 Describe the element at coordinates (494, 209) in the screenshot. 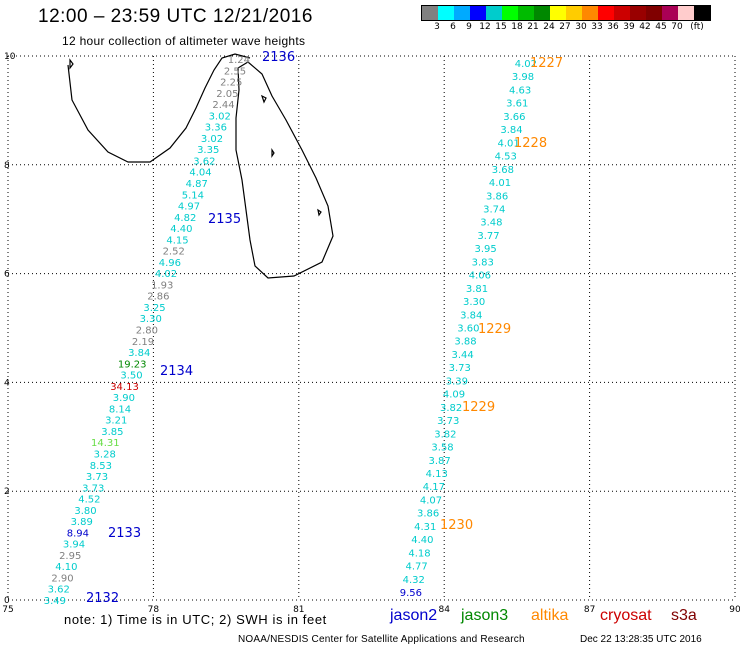

I see `wave-height-value: 3.74` at that location.